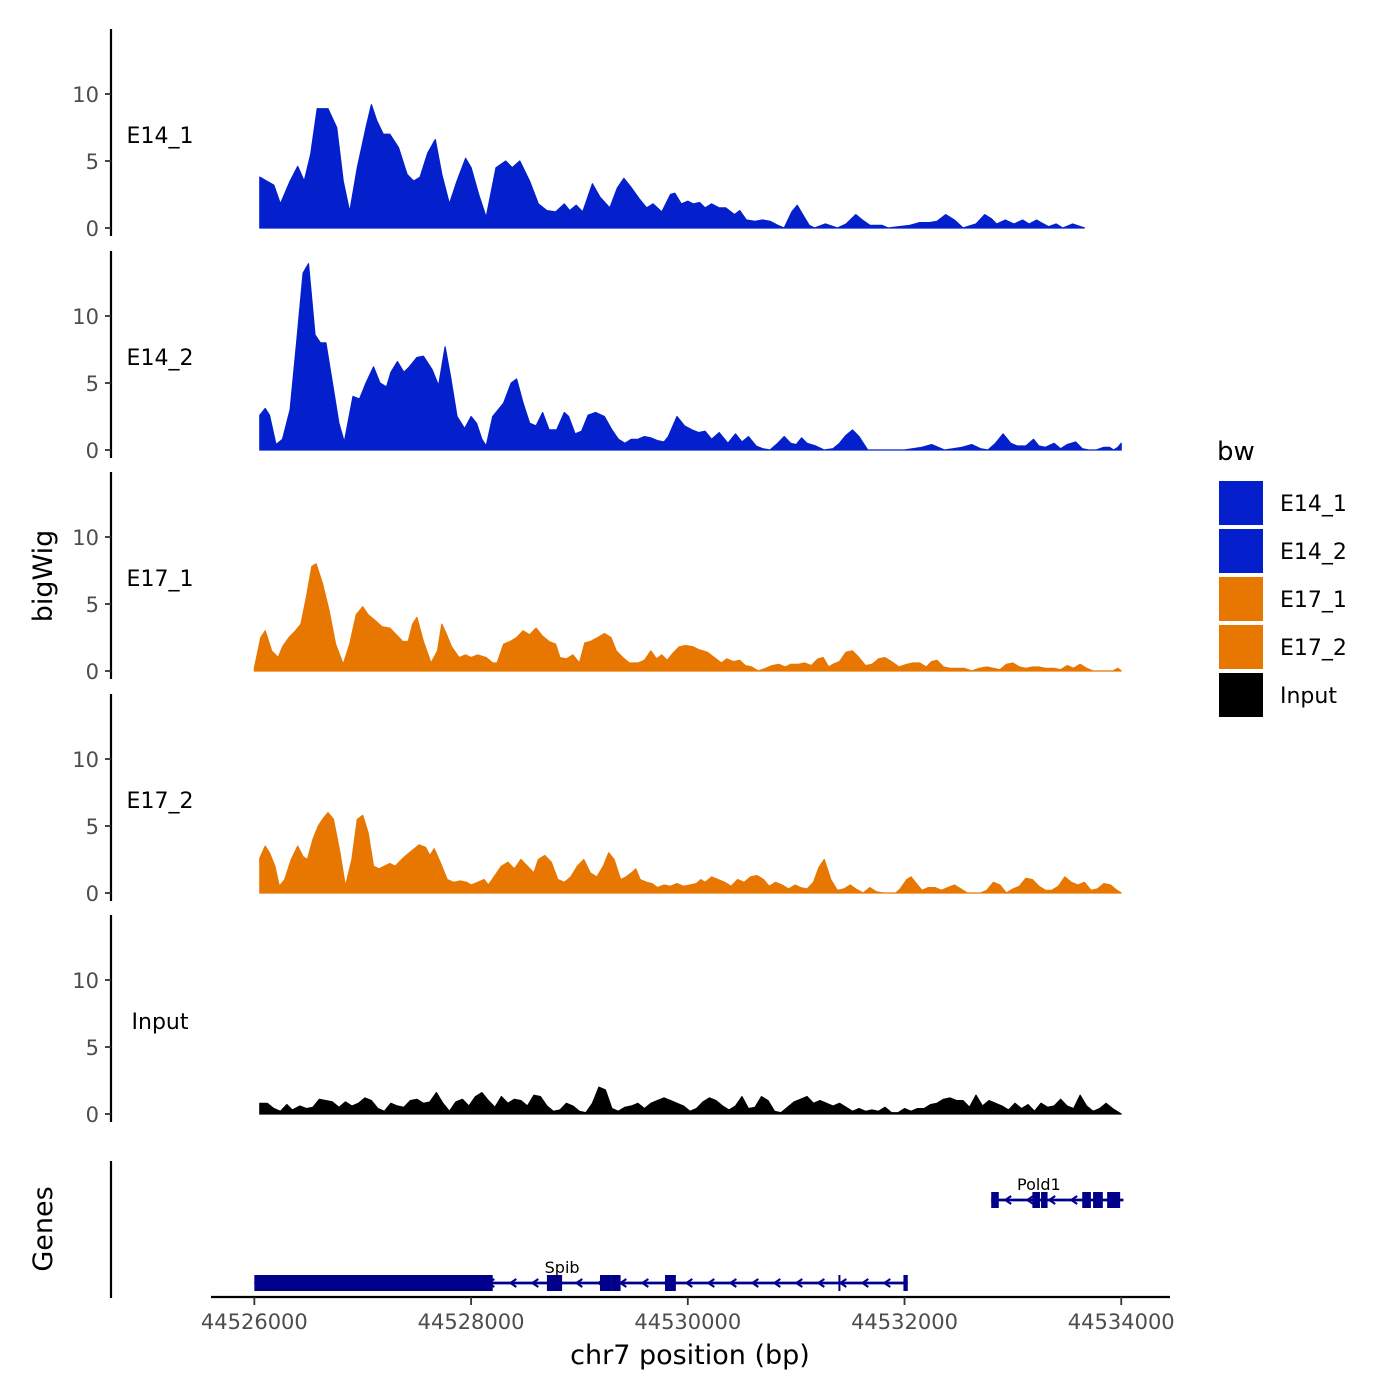  What do you see at coordinates (160, 579) in the screenshot?
I see `track-label: E17_1` at bounding box center [160, 579].